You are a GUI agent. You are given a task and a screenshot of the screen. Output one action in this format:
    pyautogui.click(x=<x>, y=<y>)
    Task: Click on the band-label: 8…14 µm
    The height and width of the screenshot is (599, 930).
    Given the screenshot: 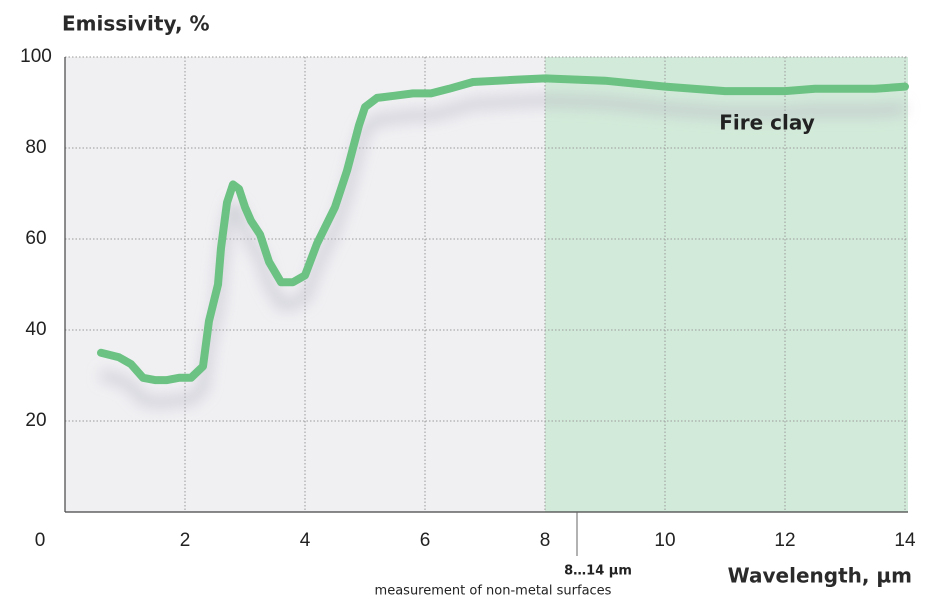 What is the action you would take?
    pyautogui.click(x=598, y=571)
    